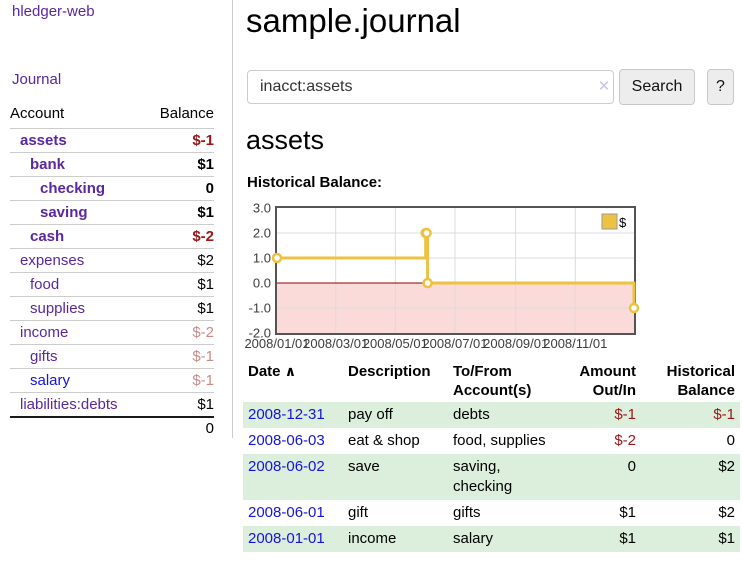 The height and width of the screenshot is (582, 742). What do you see at coordinates (112, 140) in the screenshot?
I see `account-row: assets $-1` at bounding box center [112, 140].